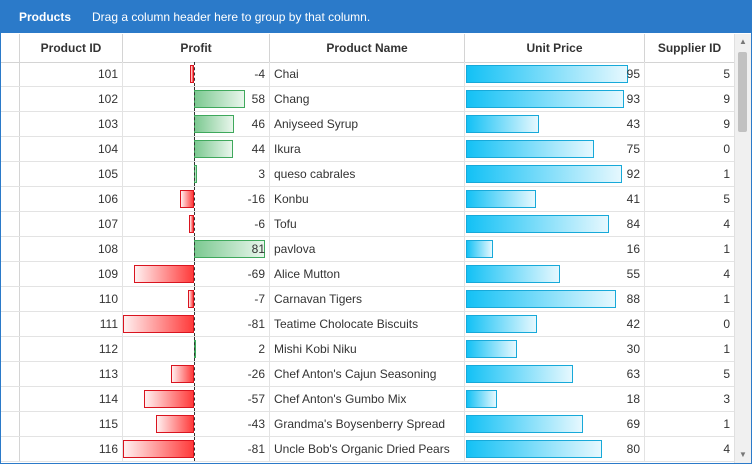  I want to click on scrollbar-thumb, so click(742, 92).